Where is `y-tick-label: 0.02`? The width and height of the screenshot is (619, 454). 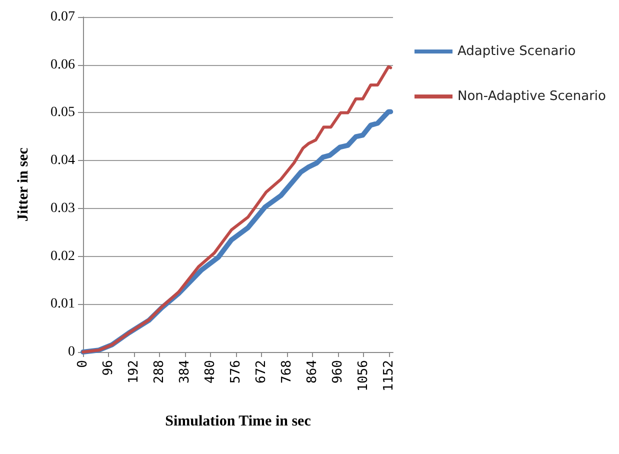
y-tick-label: 0.02 is located at coordinates (62, 256).